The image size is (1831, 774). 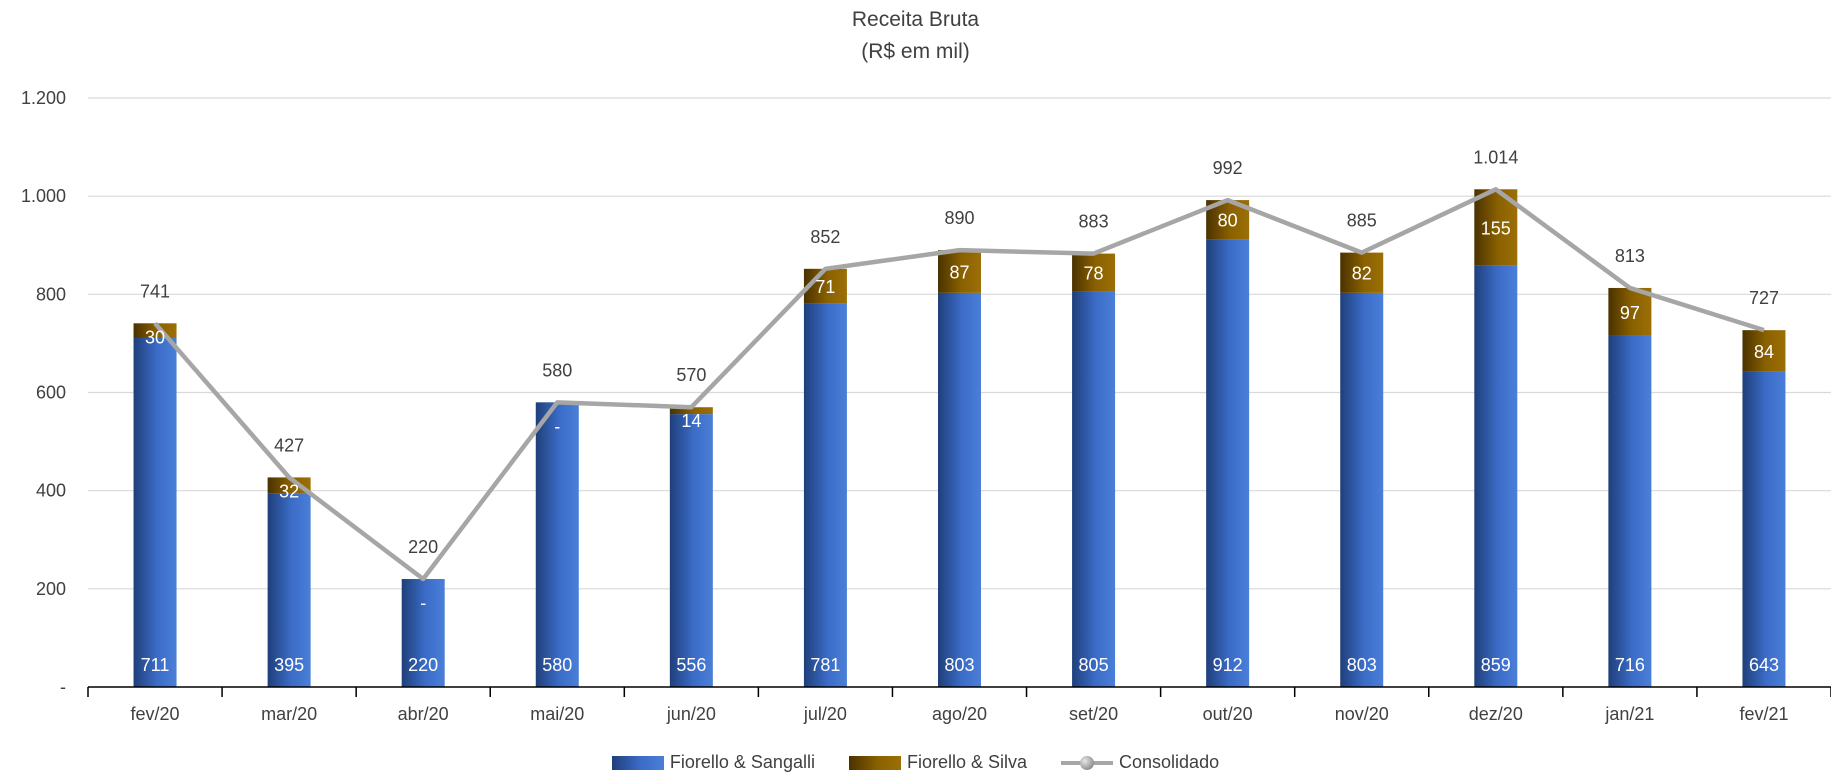 What do you see at coordinates (825, 237) in the screenshot?
I see `data-label-consolidado: 852` at bounding box center [825, 237].